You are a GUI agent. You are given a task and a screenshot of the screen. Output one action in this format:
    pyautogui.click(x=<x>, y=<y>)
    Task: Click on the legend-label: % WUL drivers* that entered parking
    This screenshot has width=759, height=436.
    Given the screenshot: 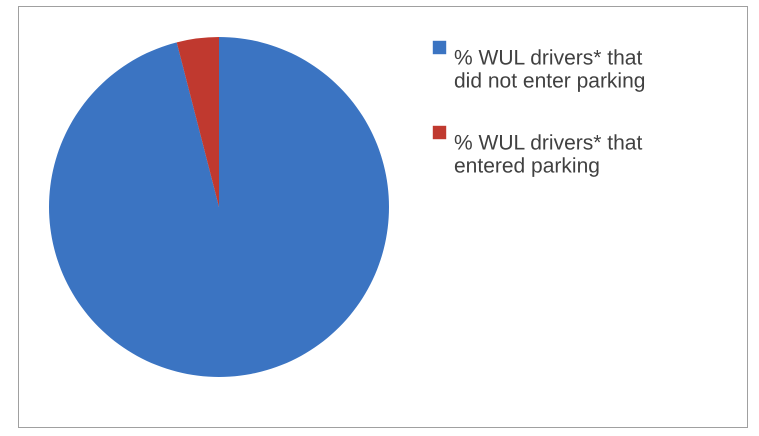 What is the action you would take?
    pyautogui.click(x=548, y=155)
    